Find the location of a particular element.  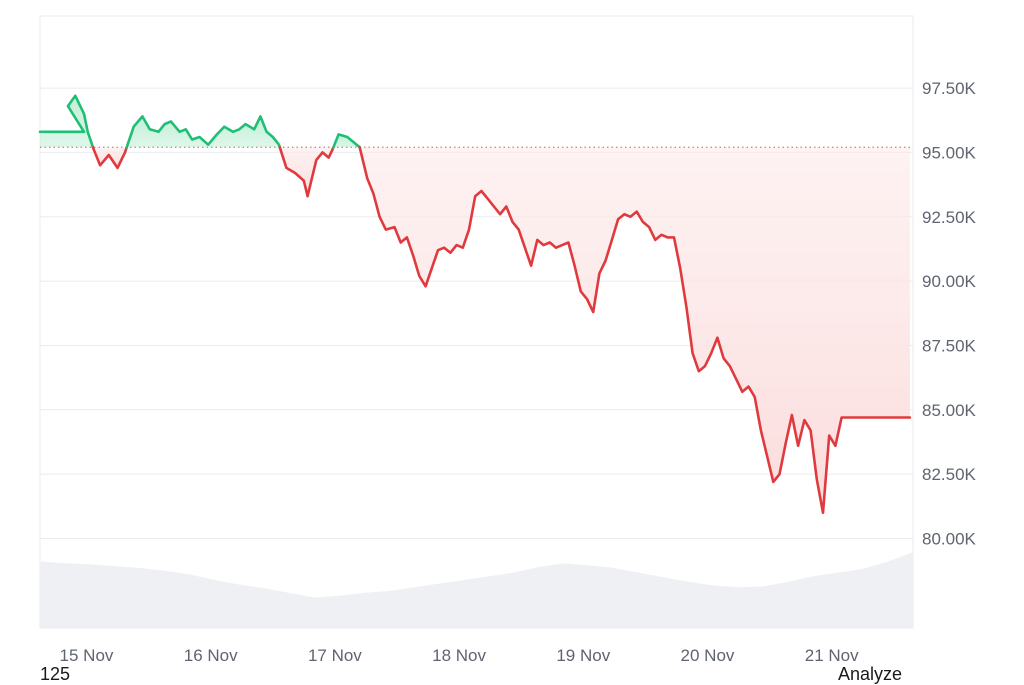

x-tick-label: 20 Nov is located at coordinates (708, 655).